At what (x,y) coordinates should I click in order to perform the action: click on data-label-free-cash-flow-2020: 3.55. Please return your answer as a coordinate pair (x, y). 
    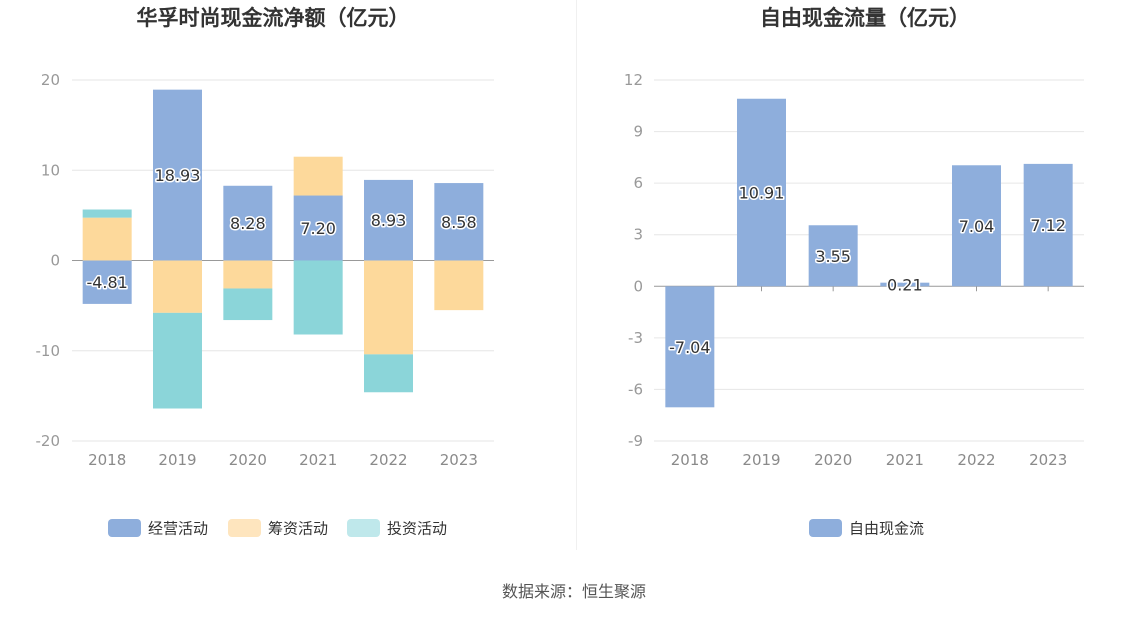
    Looking at the image, I should click on (833, 256).